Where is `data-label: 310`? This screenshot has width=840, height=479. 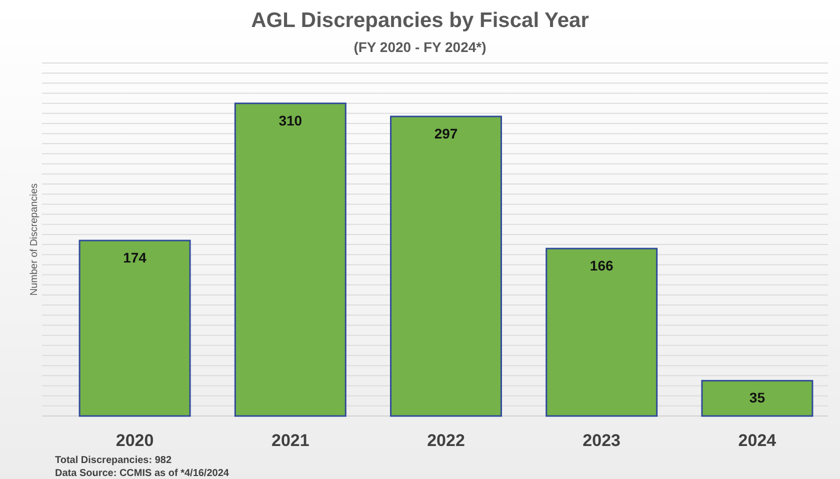 data-label: 310 is located at coordinates (290, 120).